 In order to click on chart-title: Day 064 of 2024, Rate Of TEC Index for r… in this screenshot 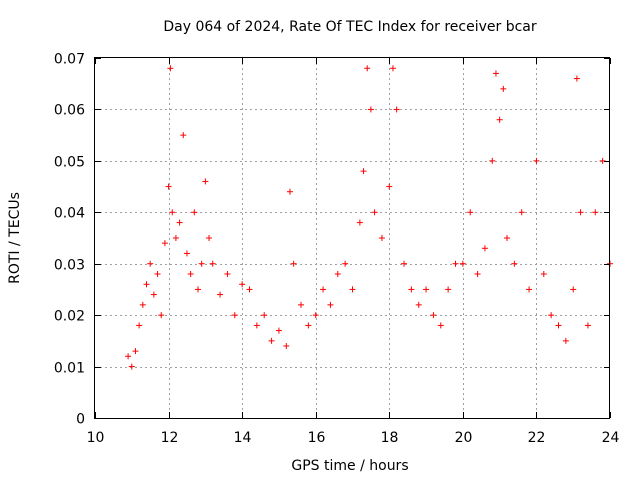, I will do `click(350, 27)`.